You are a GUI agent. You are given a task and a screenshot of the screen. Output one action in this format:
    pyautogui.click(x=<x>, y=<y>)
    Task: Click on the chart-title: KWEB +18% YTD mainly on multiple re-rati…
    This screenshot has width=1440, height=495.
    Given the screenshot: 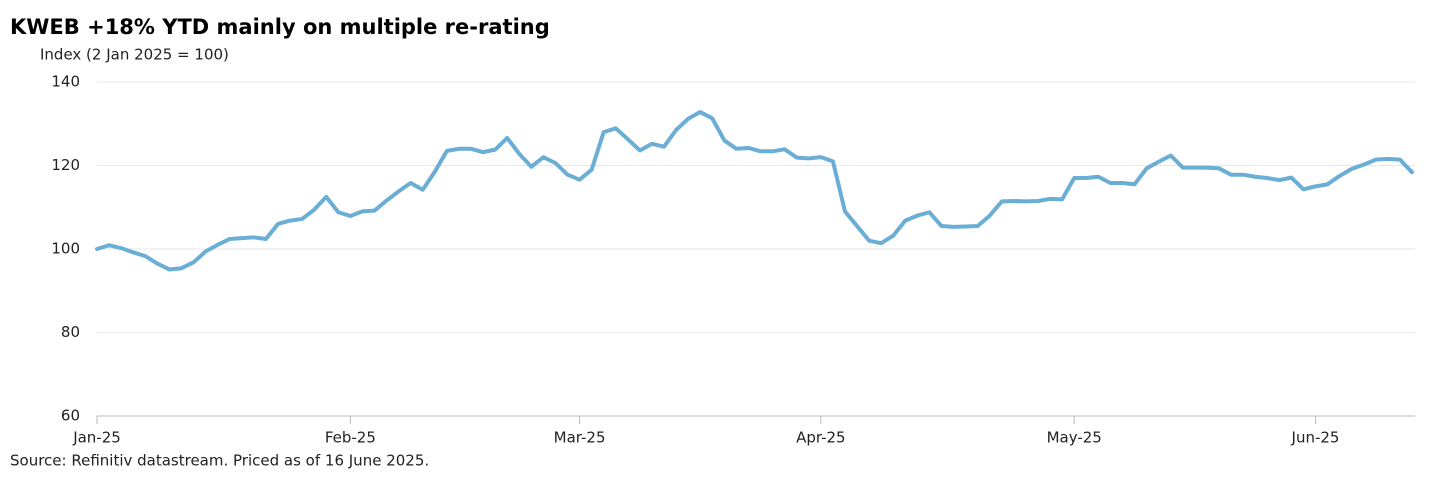 What is the action you would take?
    pyautogui.click(x=280, y=27)
    